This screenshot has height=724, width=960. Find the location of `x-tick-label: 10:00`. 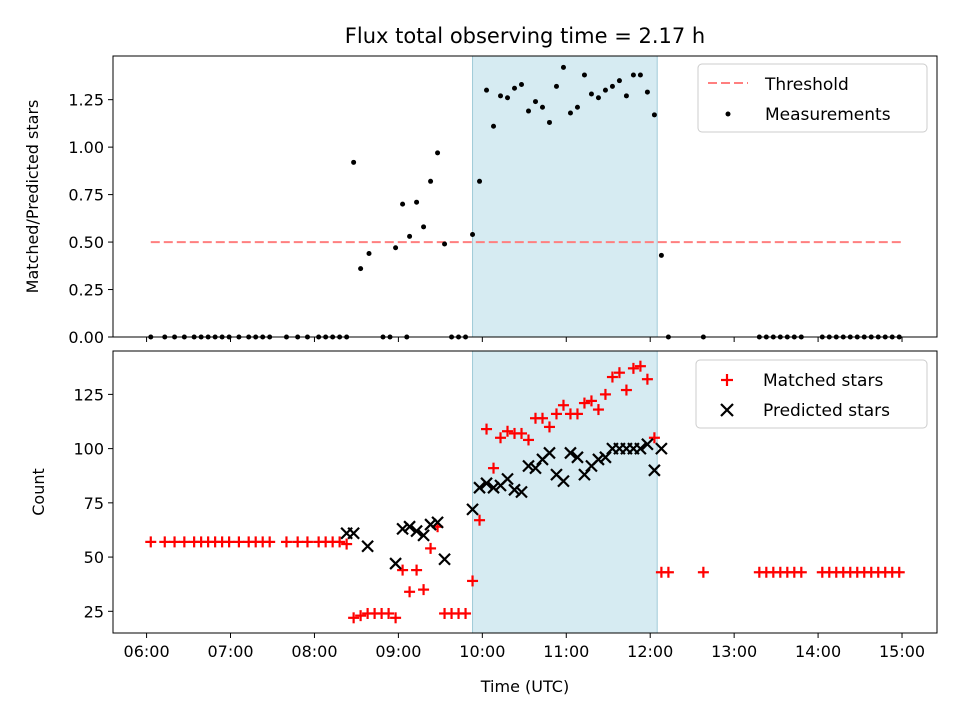

x-tick-label: 10:00 is located at coordinates (482, 651).